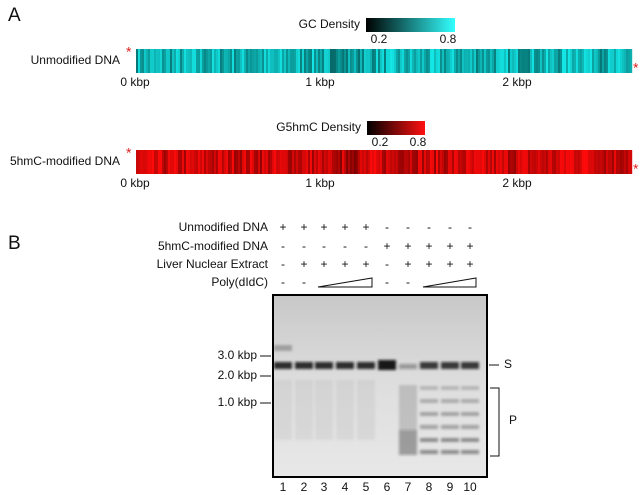 This screenshot has height=495, width=640. I want to click on bracket, so click(495, 422).